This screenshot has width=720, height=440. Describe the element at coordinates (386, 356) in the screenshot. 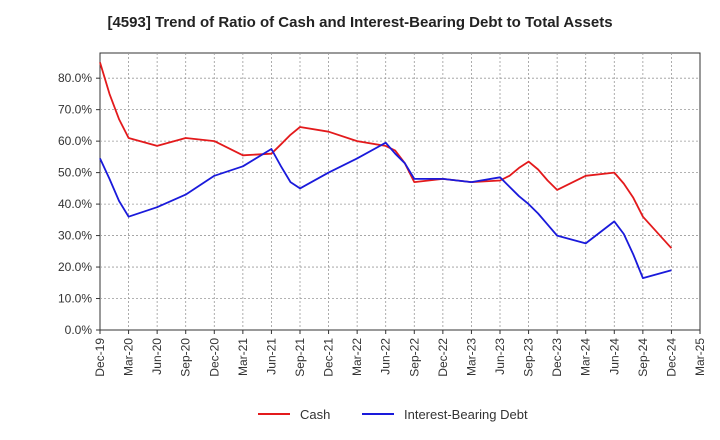

I see `x-tick-label: Jun-22` at that location.